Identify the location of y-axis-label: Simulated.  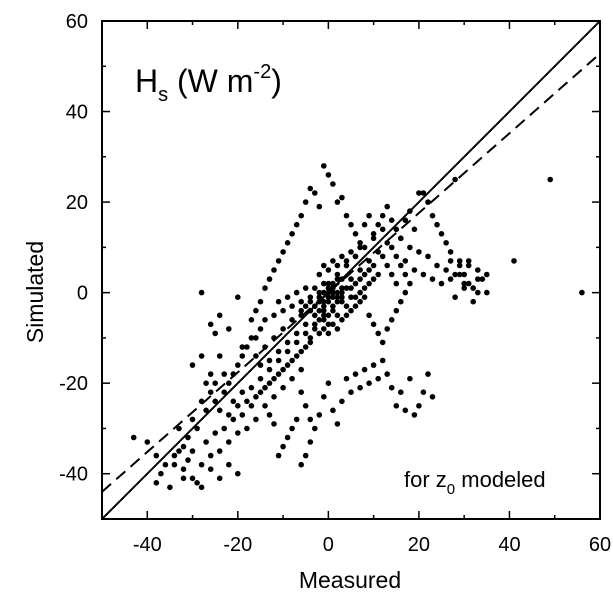
(35, 292).